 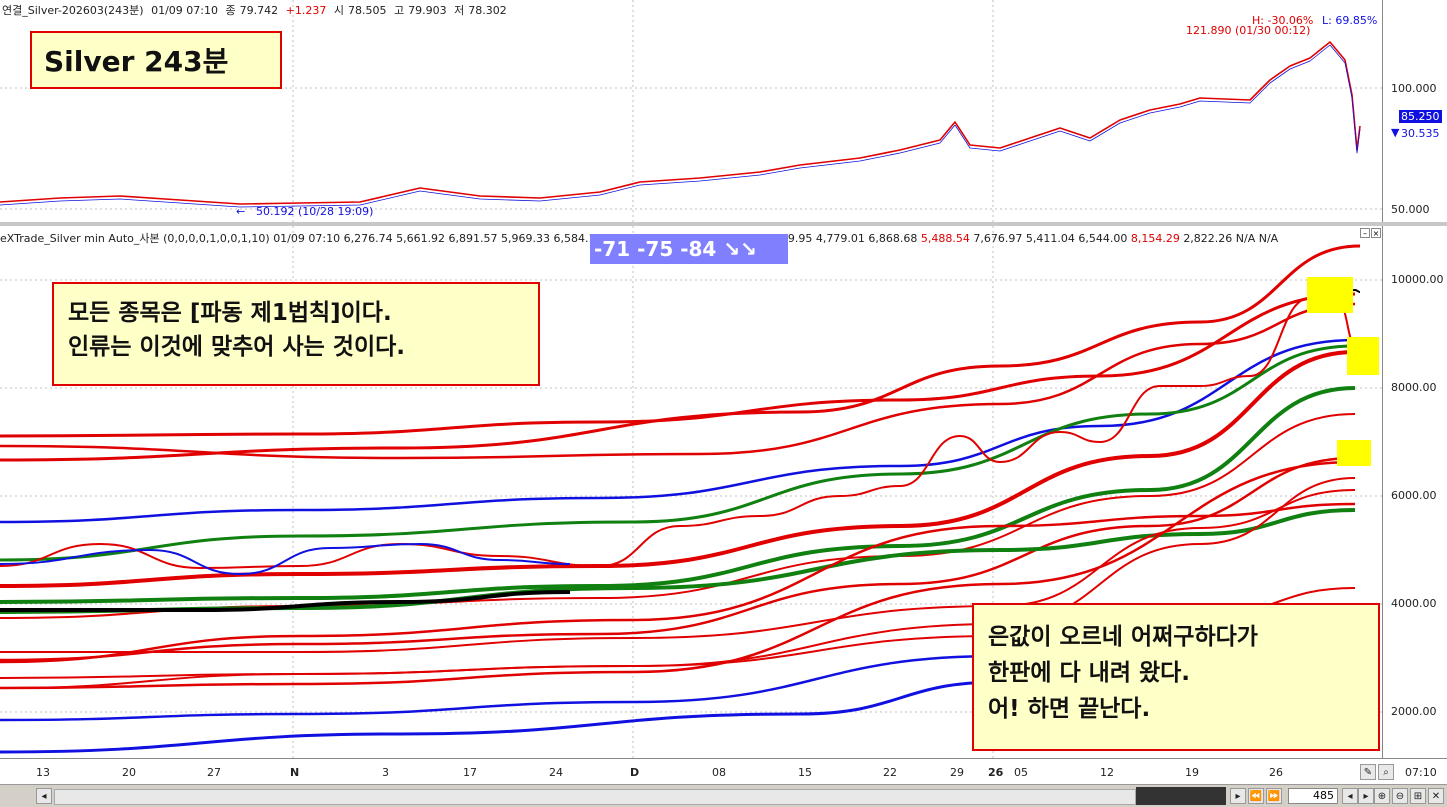 I want to click on indicator-params: (0,0,0,0,1,0,0,1,10), so click(x=216, y=238).